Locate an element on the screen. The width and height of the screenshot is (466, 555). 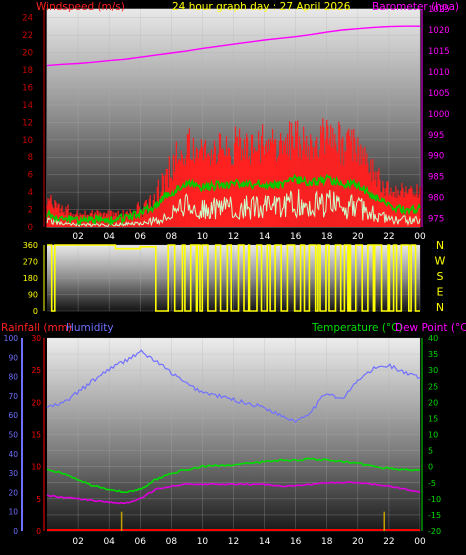
y-tick-label-temp: -10 is located at coordinates (434, 499).